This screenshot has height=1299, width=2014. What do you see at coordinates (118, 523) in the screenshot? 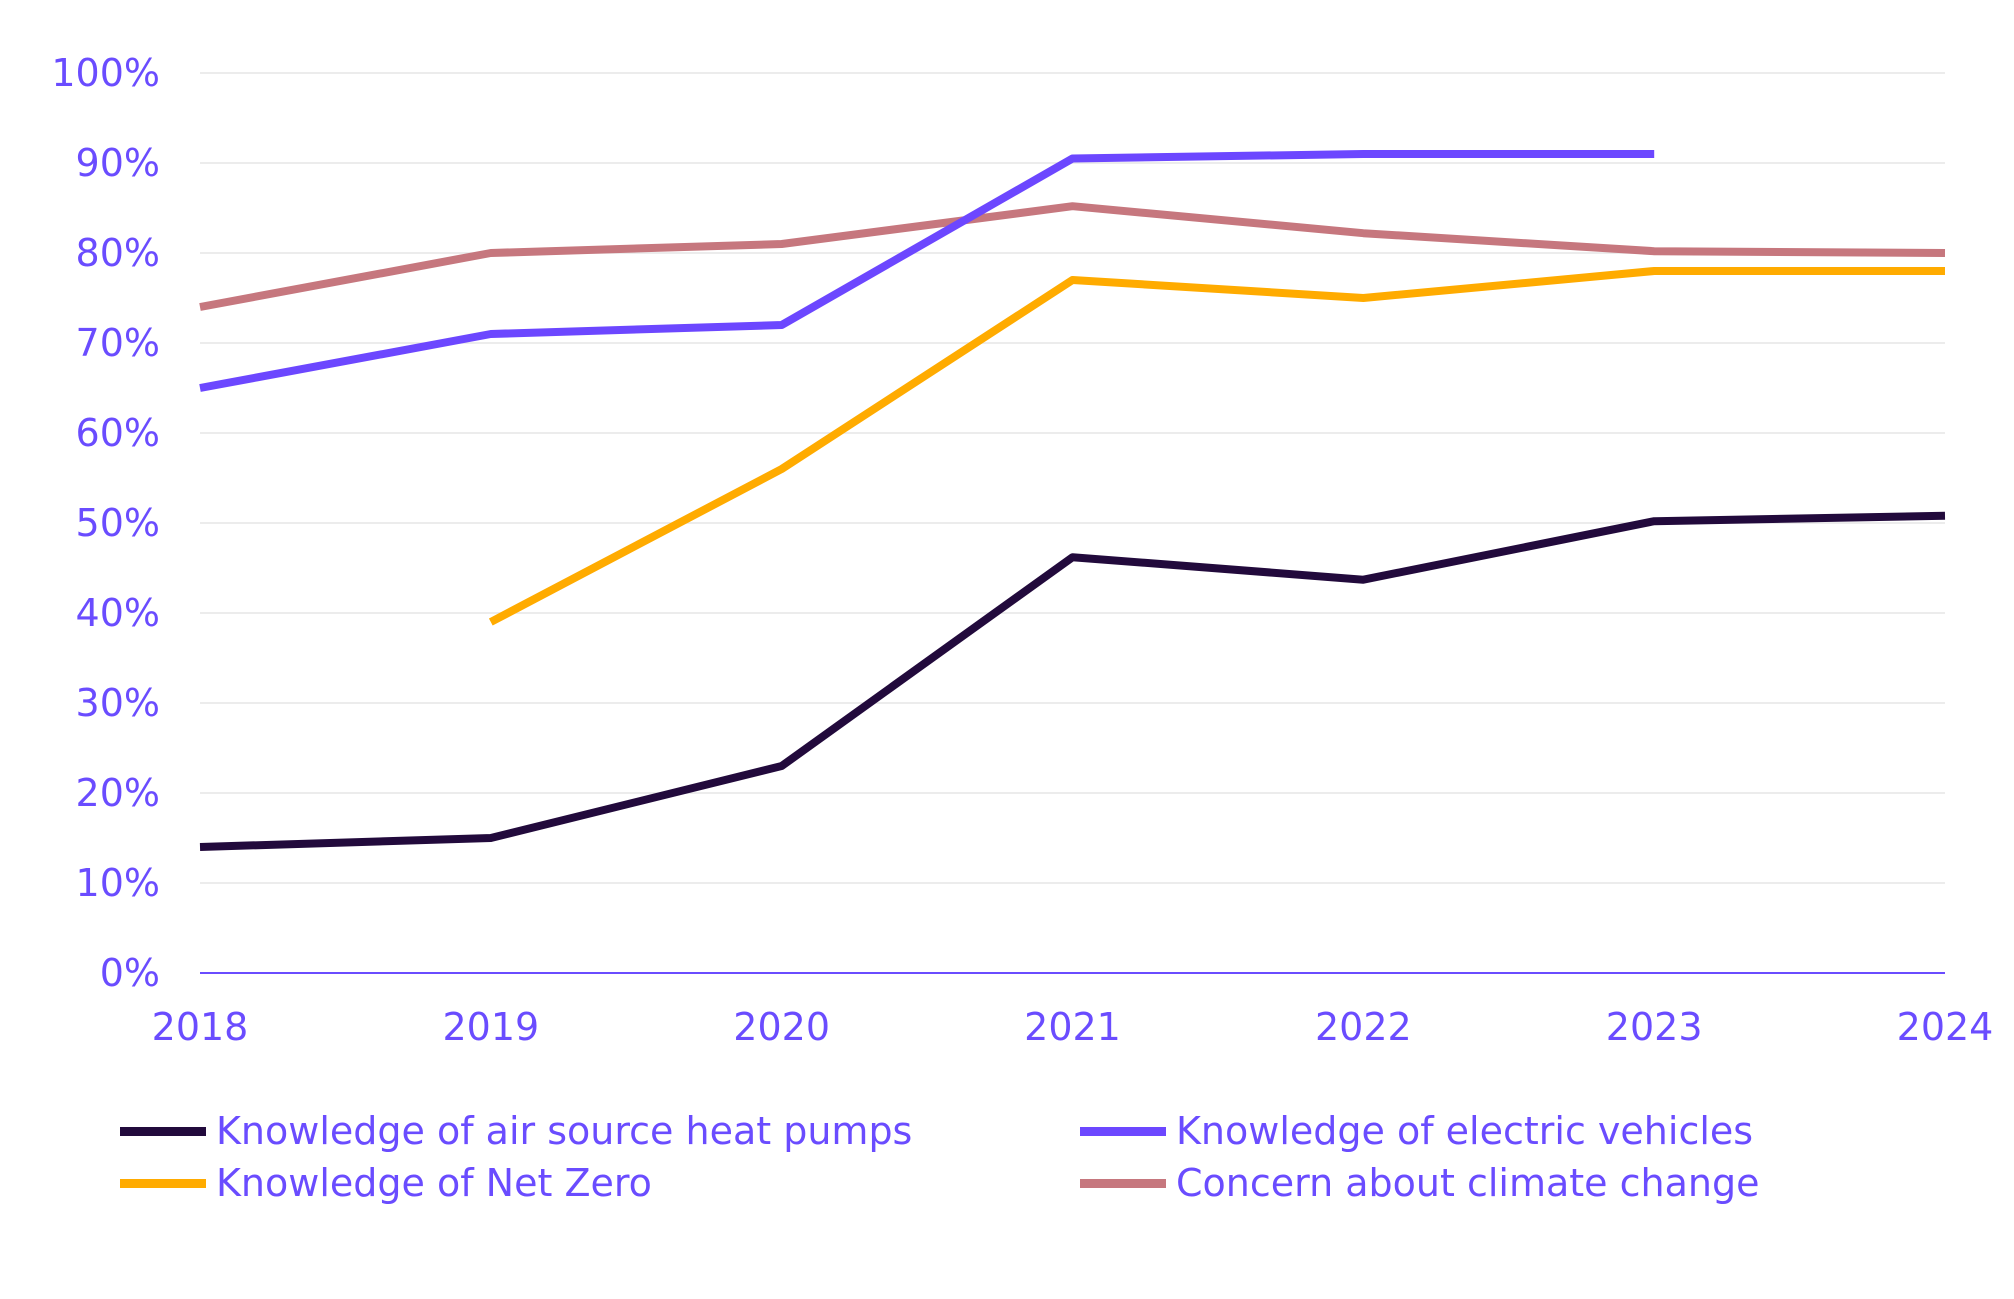
I see `y-tick-label: 50%` at bounding box center [118, 523].